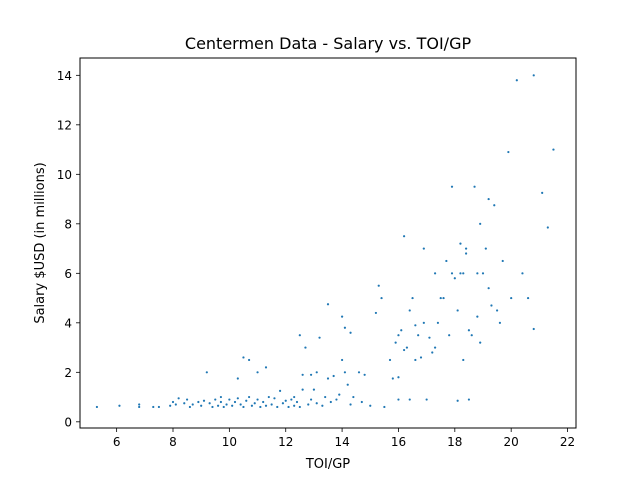 The image size is (640, 480). Describe the element at coordinates (341, 442) in the screenshot. I see `x-tick-label: 14` at that location.